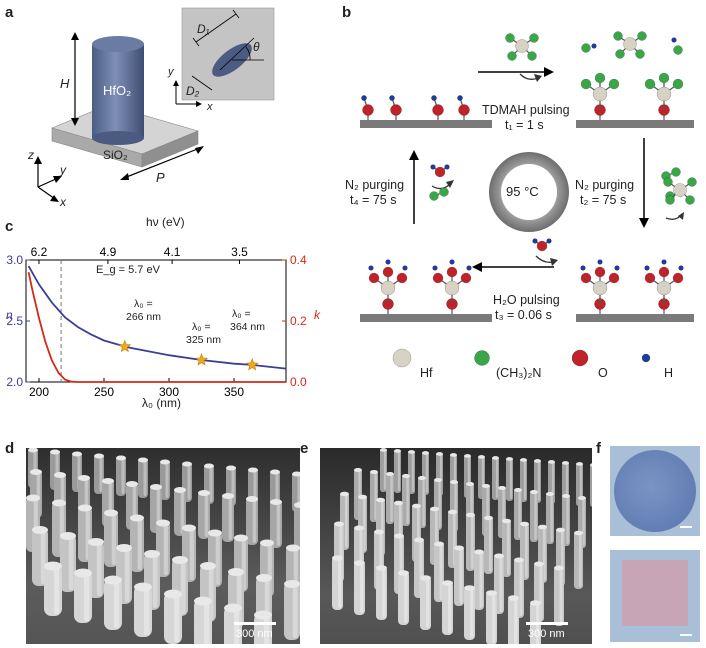 The image size is (706, 648). What do you see at coordinates (547, 623) in the screenshot?
I see `scale-bar-e` at bounding box center [547, 623].